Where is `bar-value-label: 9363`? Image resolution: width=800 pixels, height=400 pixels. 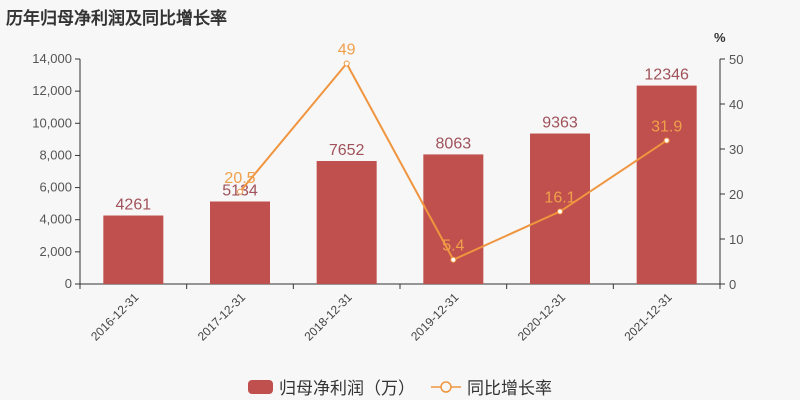
bar-value-label: 9363 is located at coordinates (560, 123).